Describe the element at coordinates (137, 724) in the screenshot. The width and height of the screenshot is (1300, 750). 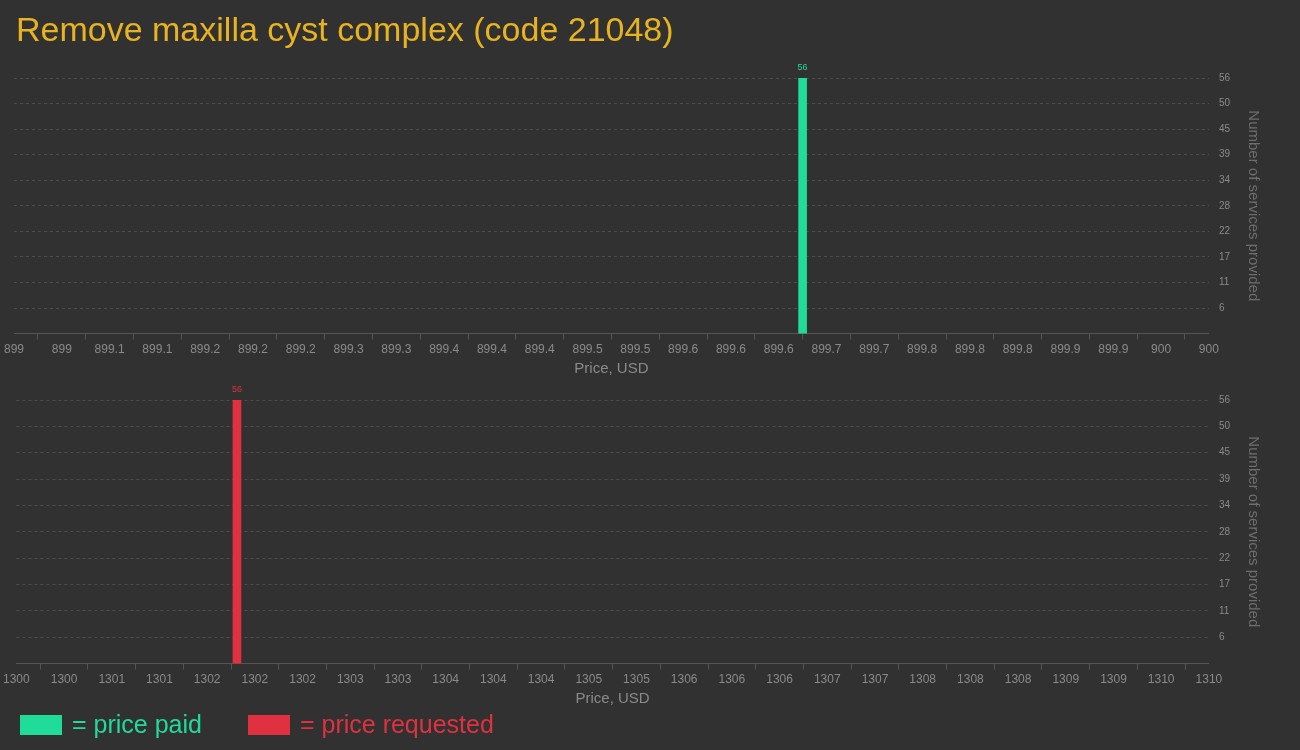
I see `legend-label: = price paid` at that location.